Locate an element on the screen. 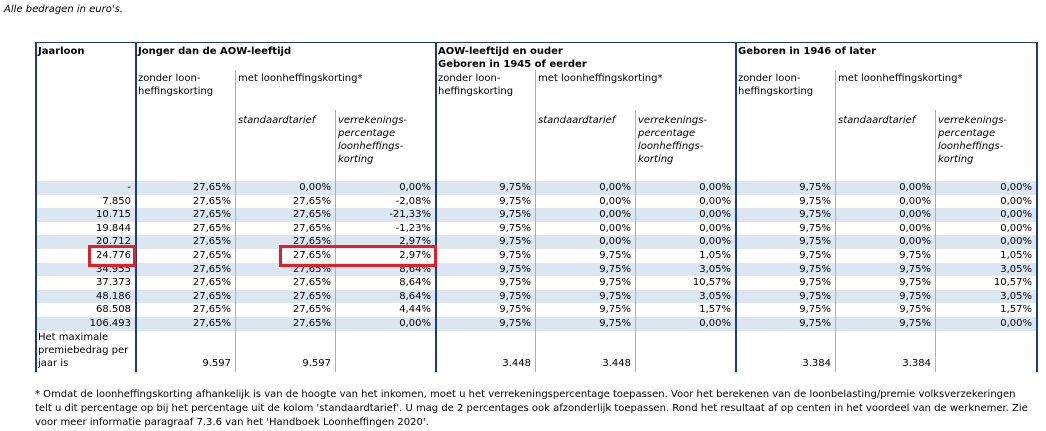 Image resolution: width=1046 pixels, height=431 pixels. table-cell: 1,05% is located at coordinates (715, 255).